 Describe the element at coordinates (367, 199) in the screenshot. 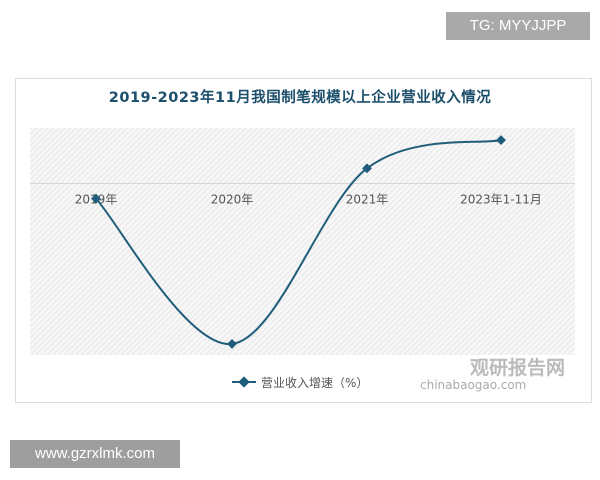

I see `x-tick-label: 2021年` at that location.